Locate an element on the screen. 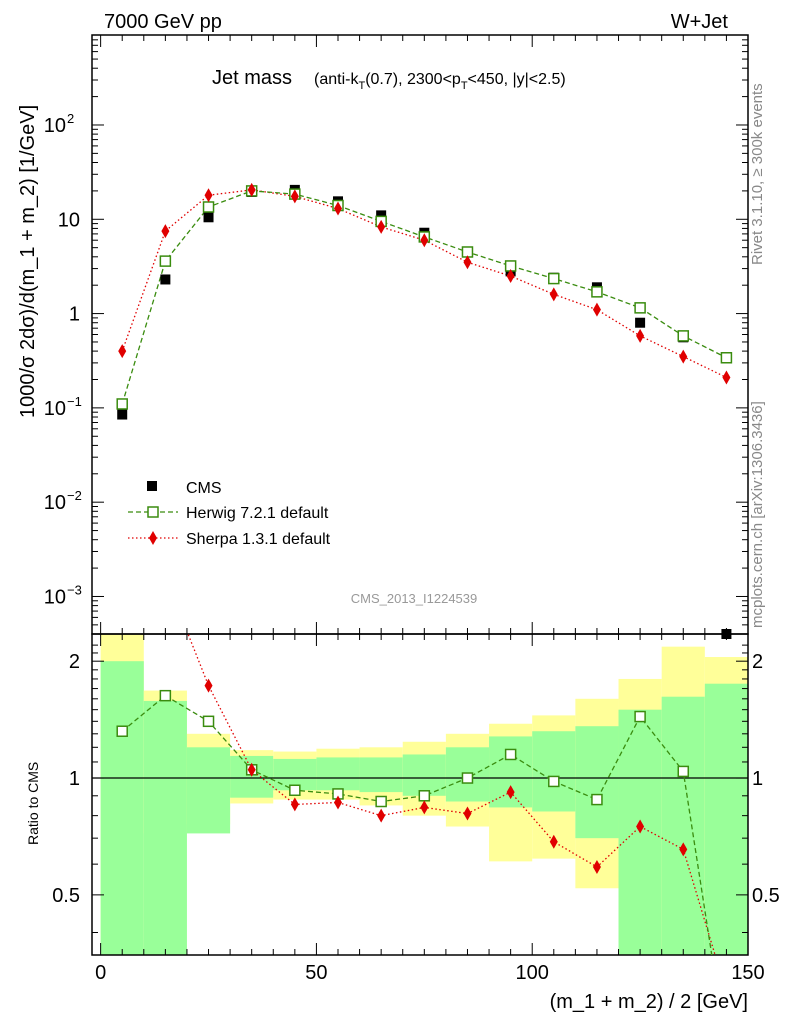 This screenshot has height=1024, width=786. x-axis-label: (m_1 + m_2) / 2 [GeV] is located at coordinates (649, 1002).